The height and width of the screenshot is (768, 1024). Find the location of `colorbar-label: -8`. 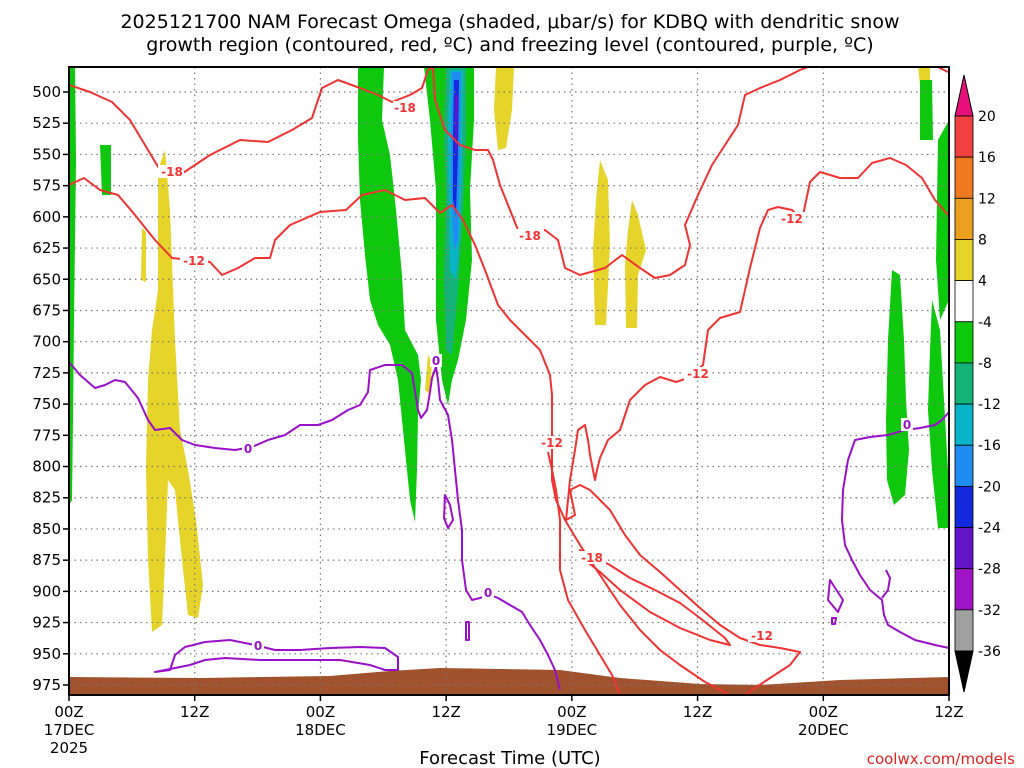

colorbar-label: -8 is located at coordinates (985, 364).